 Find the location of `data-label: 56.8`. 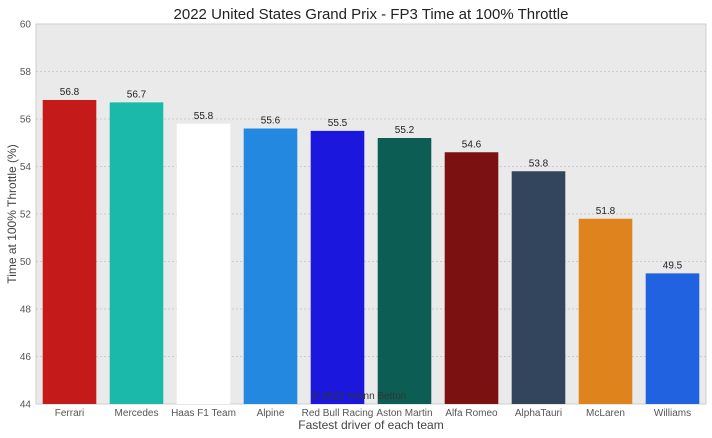

data-label: 56.8 is located at coordinates (70, 92).